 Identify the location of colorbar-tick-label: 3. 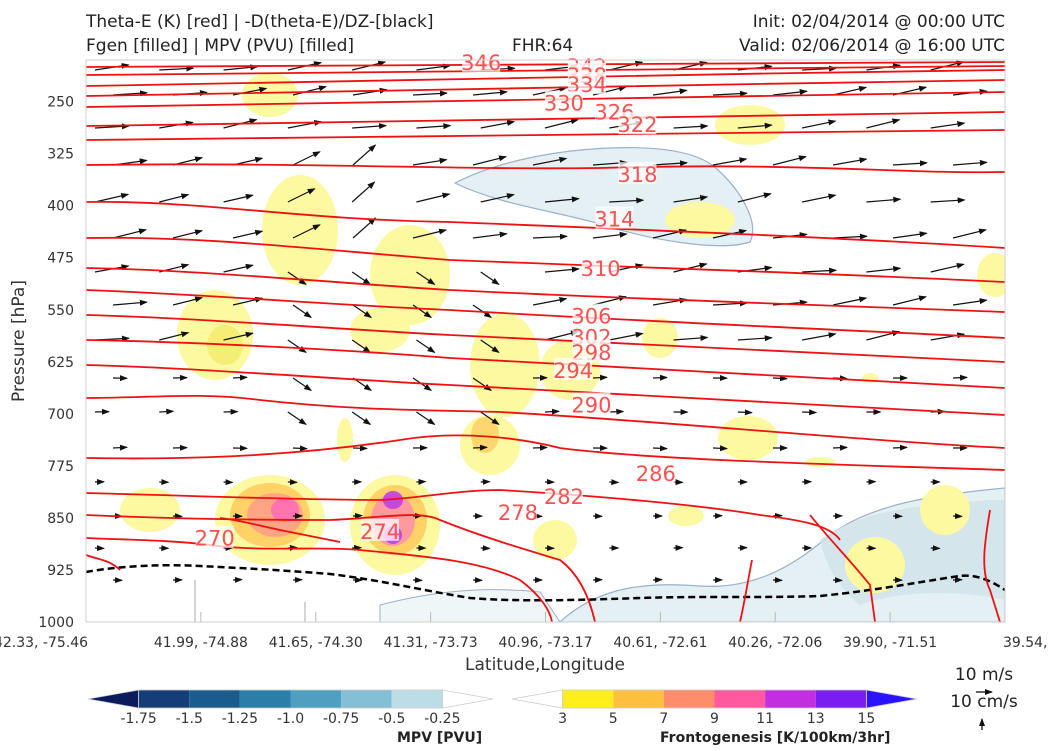
(562, 719).